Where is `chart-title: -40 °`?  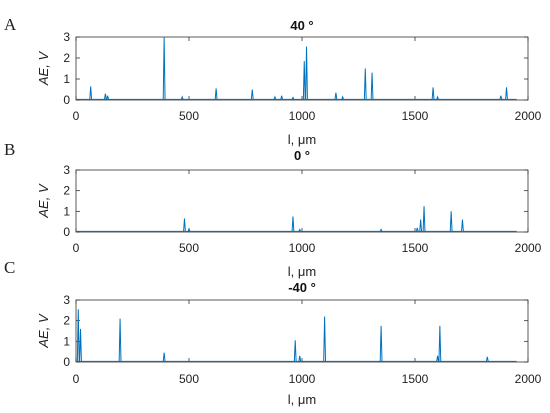
chart-title: -40 ° is located at coordinates (302, 287).